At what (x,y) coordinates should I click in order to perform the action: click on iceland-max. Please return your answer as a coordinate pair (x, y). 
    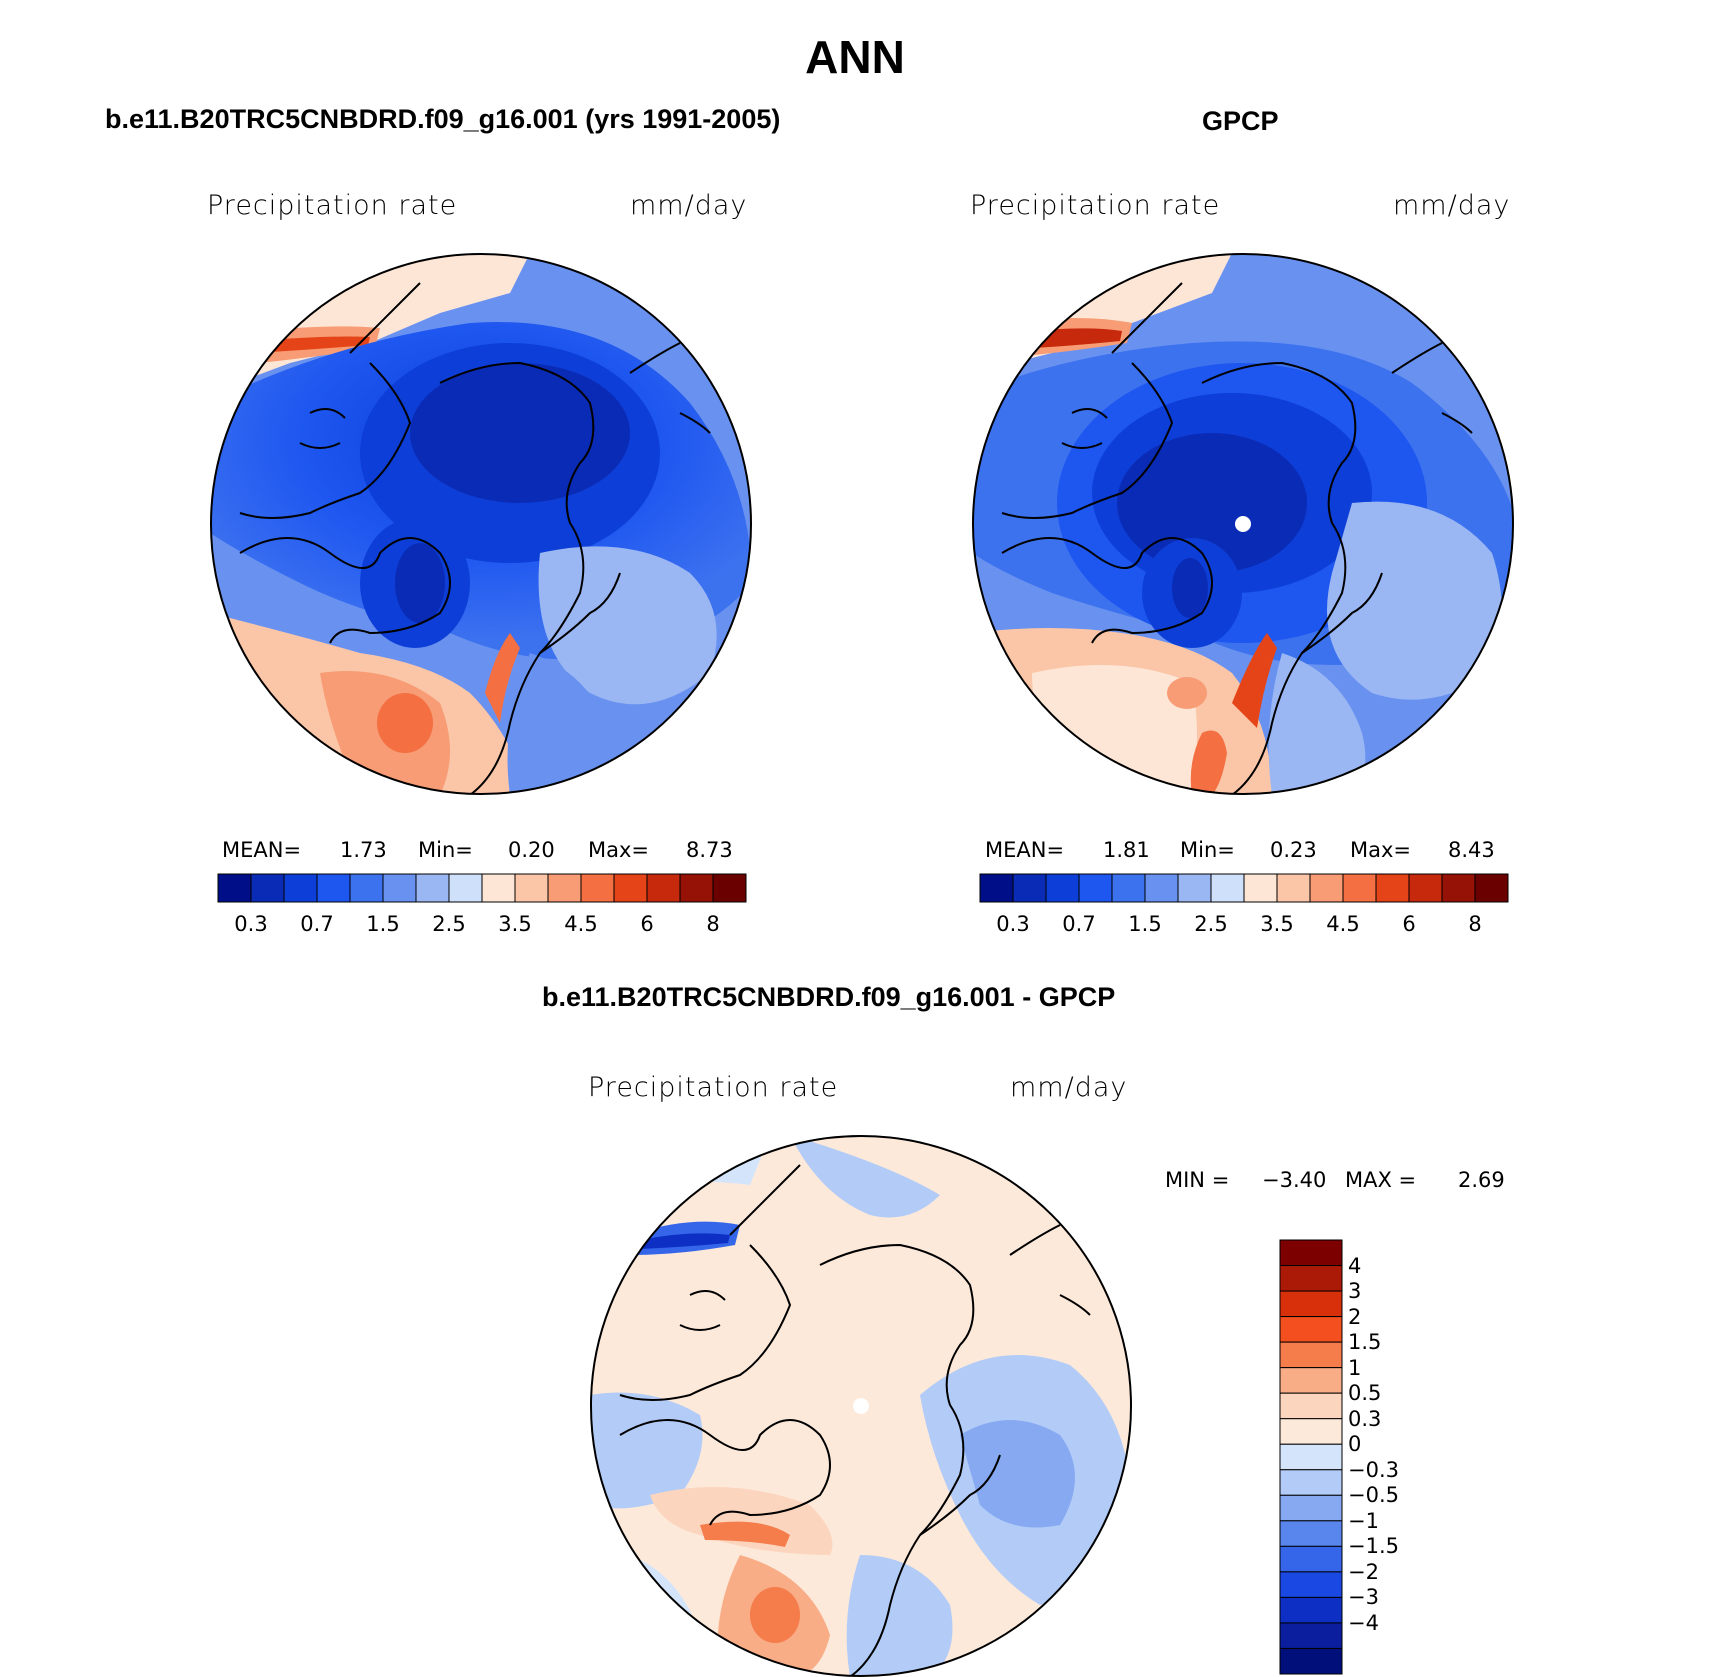
    Looking at the image, I should click on (1187, 693).